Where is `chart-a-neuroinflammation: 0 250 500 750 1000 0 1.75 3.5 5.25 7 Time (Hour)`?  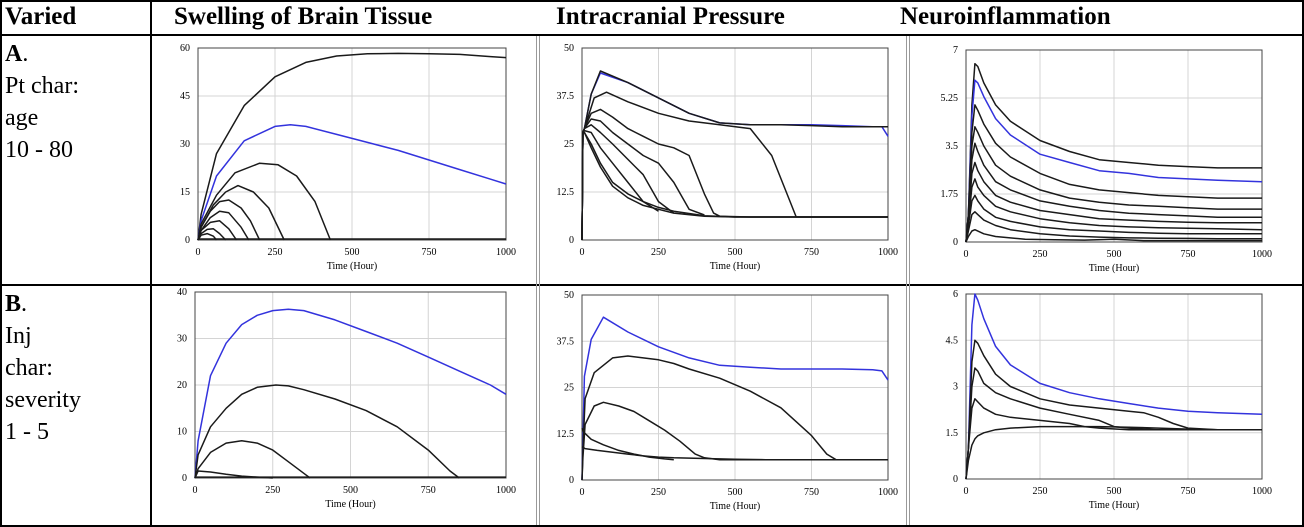
chart-a-neuroinflammation: 0 250 500 750 1000 0 1.75 3.5 5.25 7 Time (Hour) is located at coordinates (1107, 159).